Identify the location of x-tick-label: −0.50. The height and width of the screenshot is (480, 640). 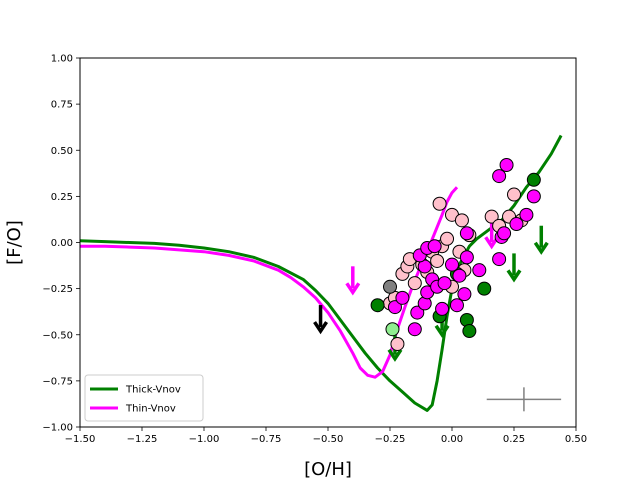
(328, 439).